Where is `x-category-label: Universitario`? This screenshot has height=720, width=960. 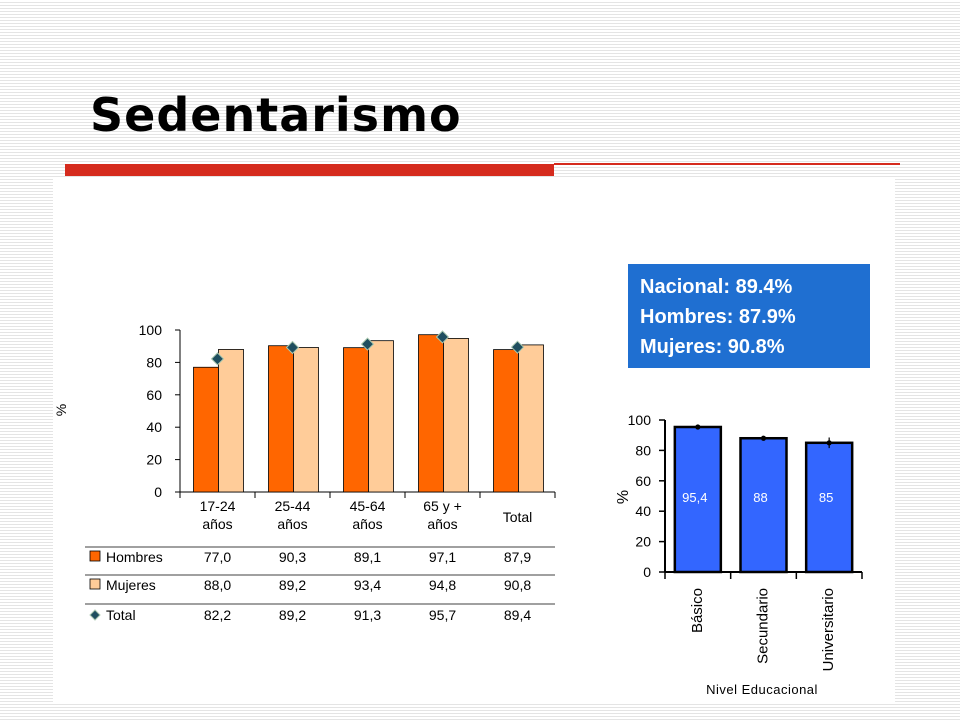
x-category-label: Universitario is located at coordinates (828, 629).